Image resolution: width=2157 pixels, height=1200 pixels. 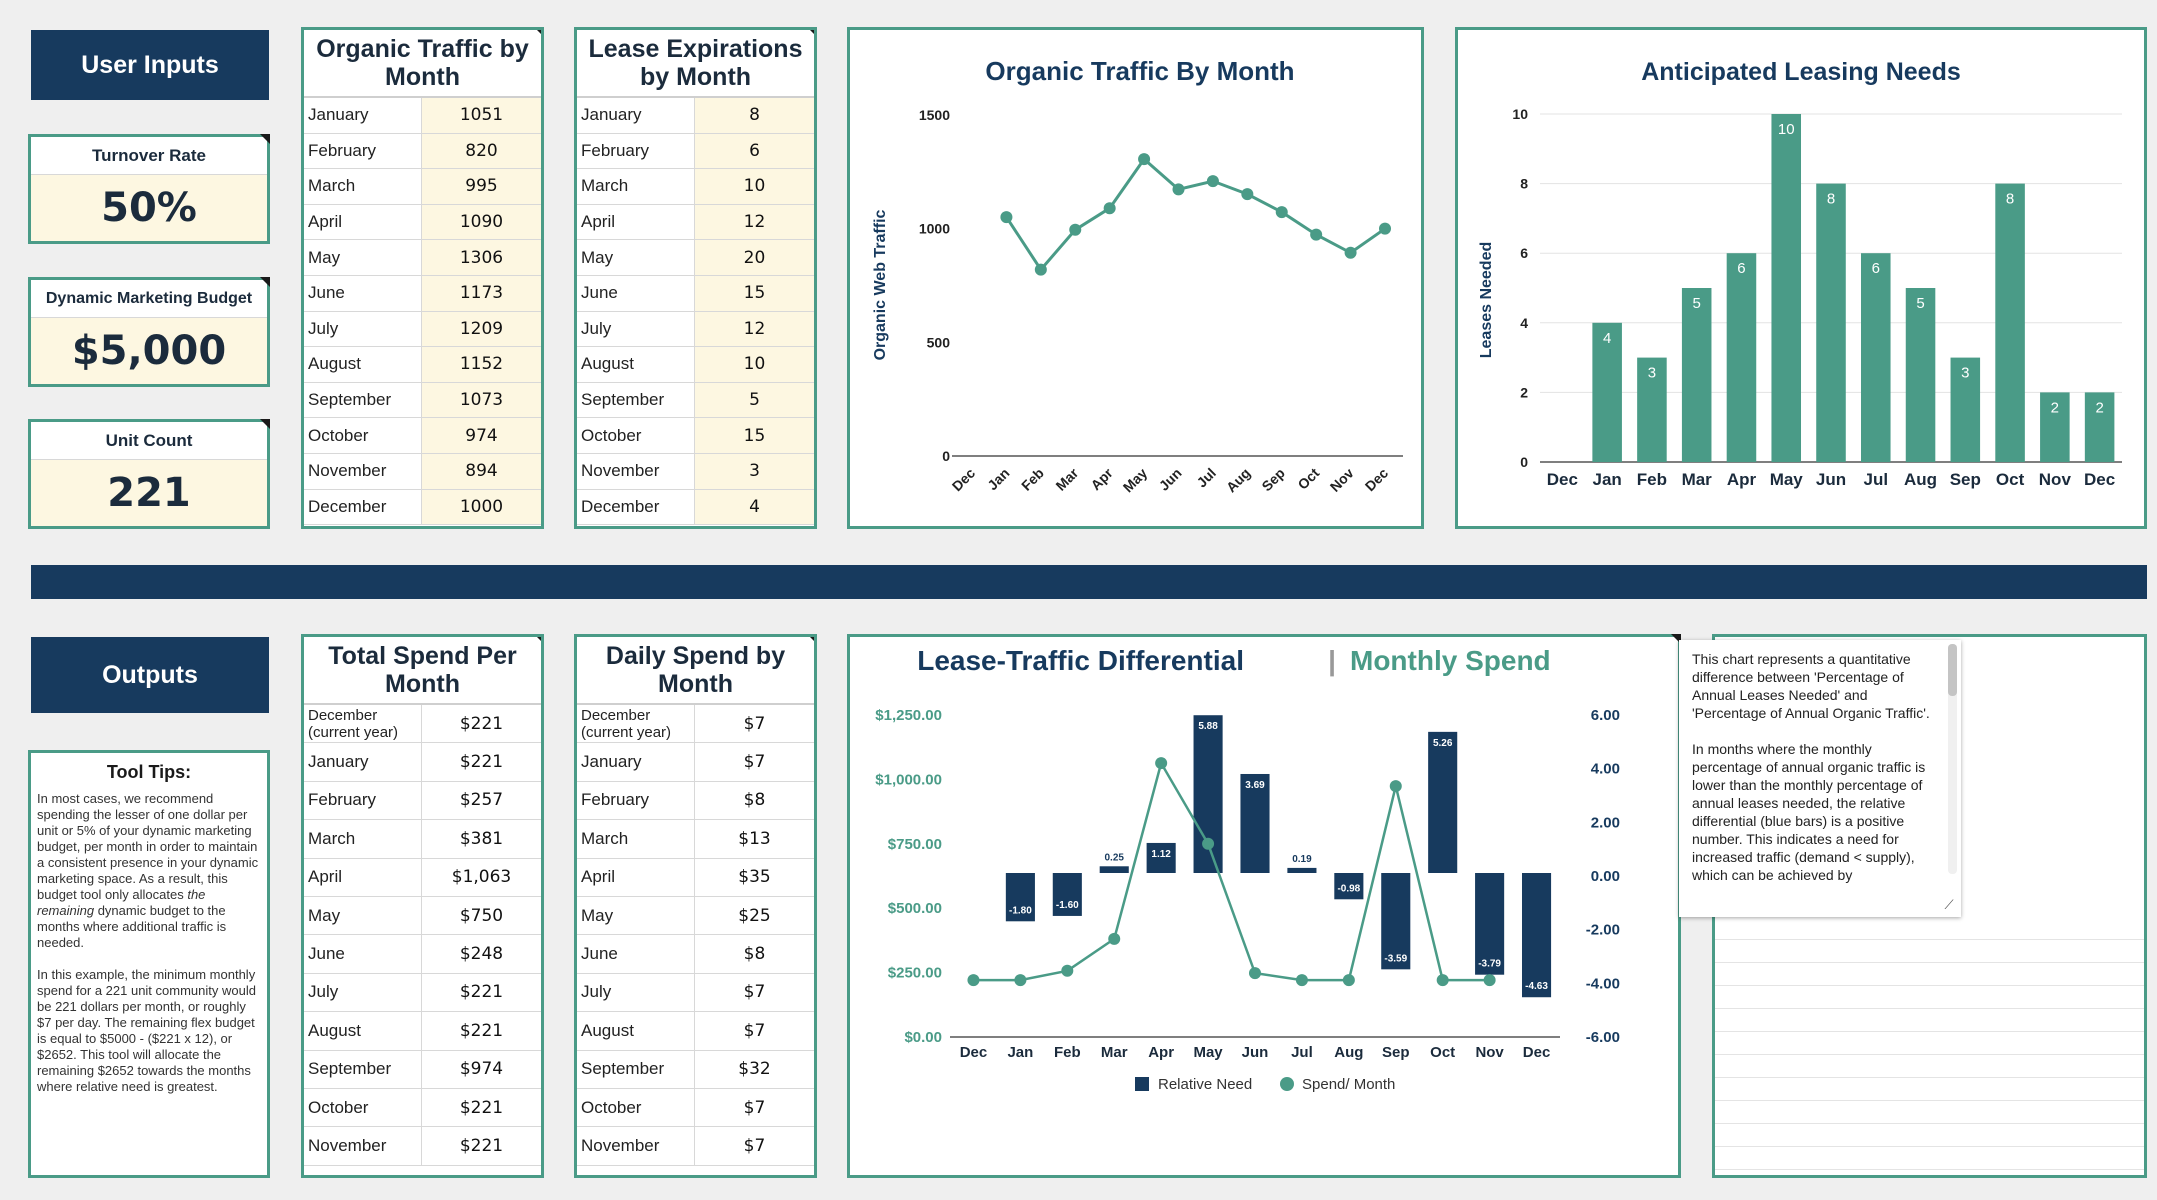 I want to click on table-row: September $974, so click(x=422, y=1069).